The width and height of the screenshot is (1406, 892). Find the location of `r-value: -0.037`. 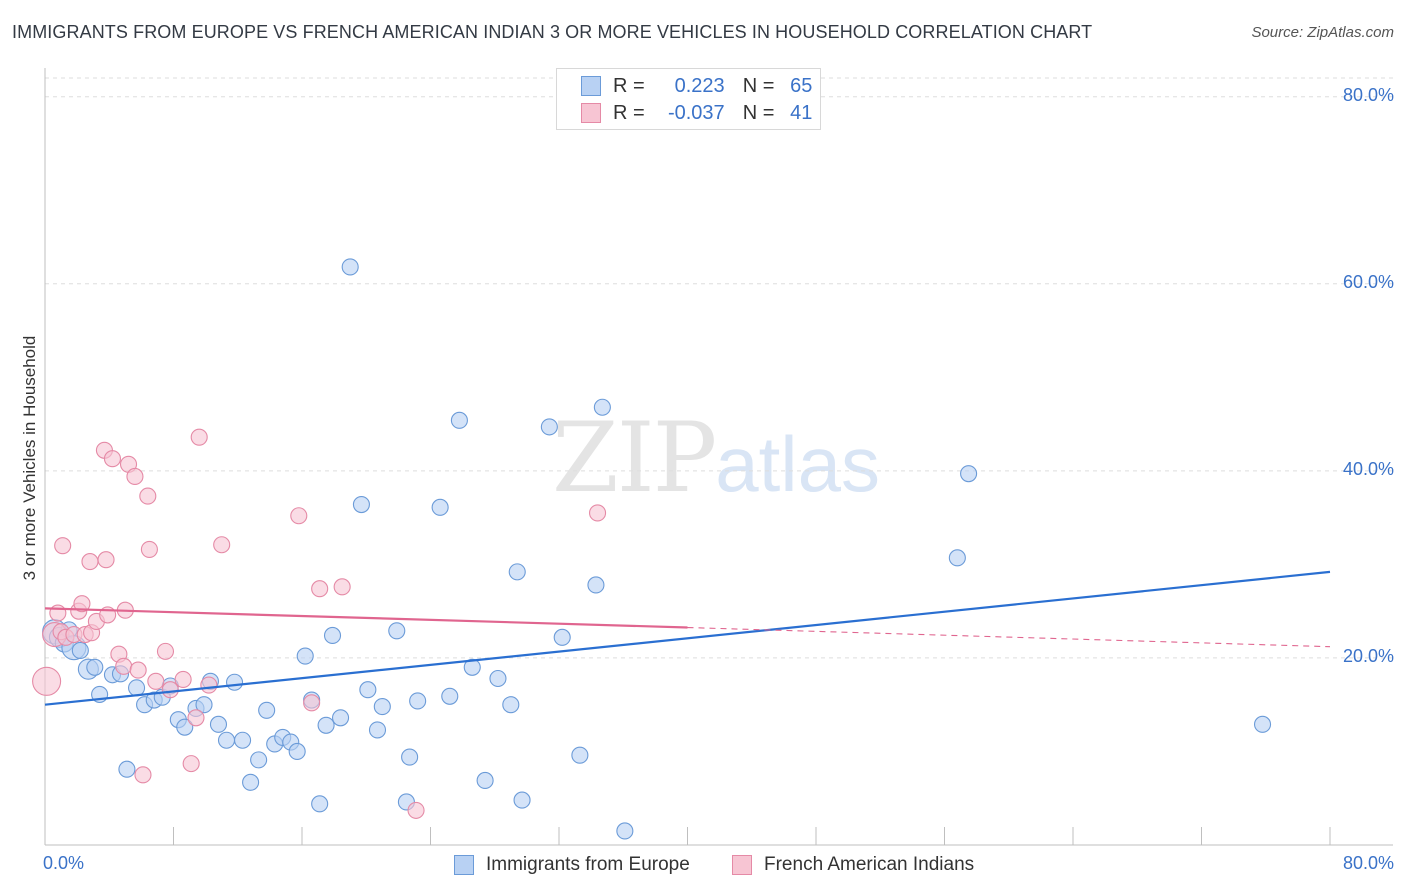

r-value: -0.037 is located at coordinates (696, 112).